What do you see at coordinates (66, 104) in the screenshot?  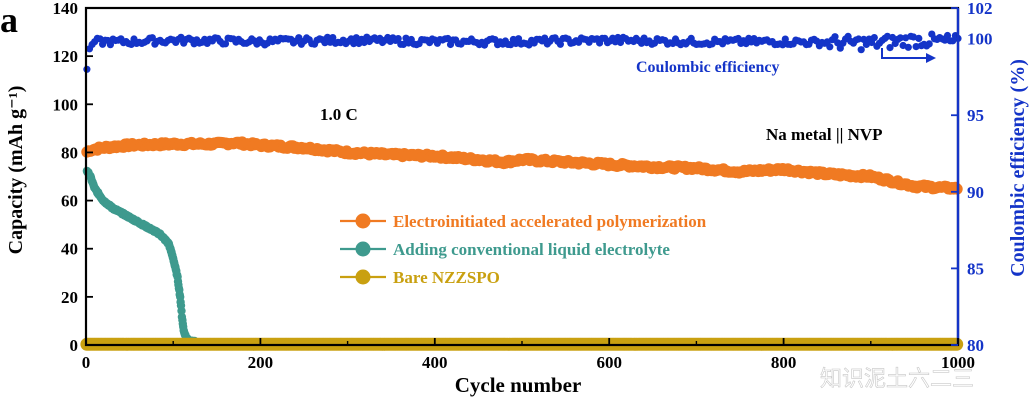 I see `left-tick-label: 100` at bounding box center [66, 104].